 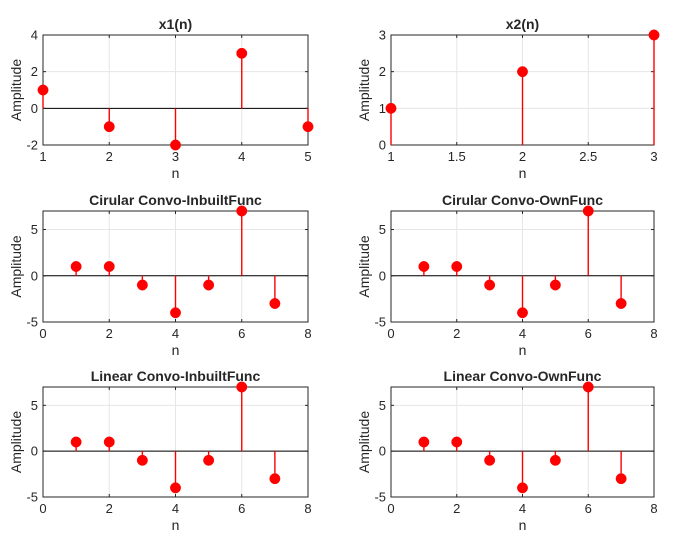 What do you see at coordinates (523, 376) in the screenshot?
I see `subplot-title: Linear Convo-OwnFunc` at bounding box center [523, 376].